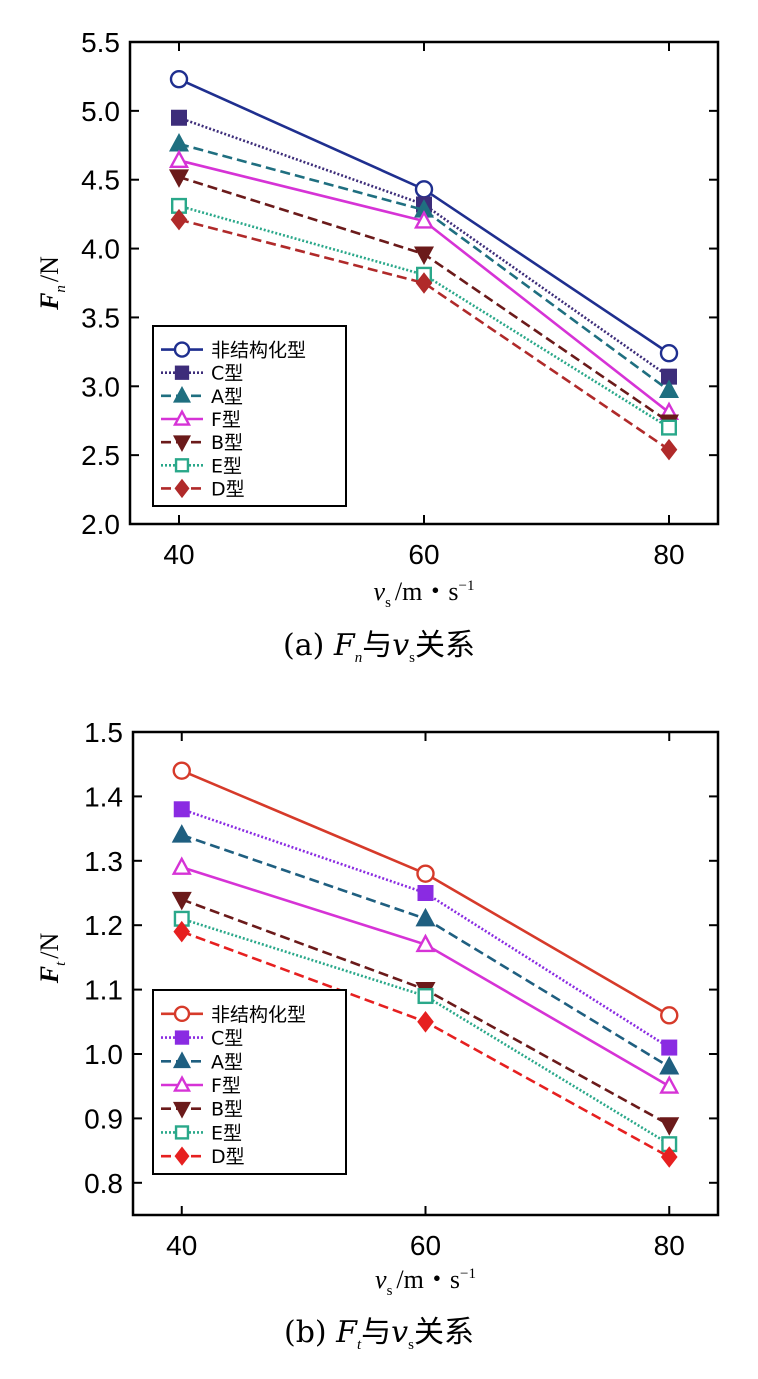 Image resolution: width=758 pixels, height=1379 pixels. Describe the element at coordinates (100, 317) in the screenshot. I see `chart-a-ytick-label: 3.5` at that location.